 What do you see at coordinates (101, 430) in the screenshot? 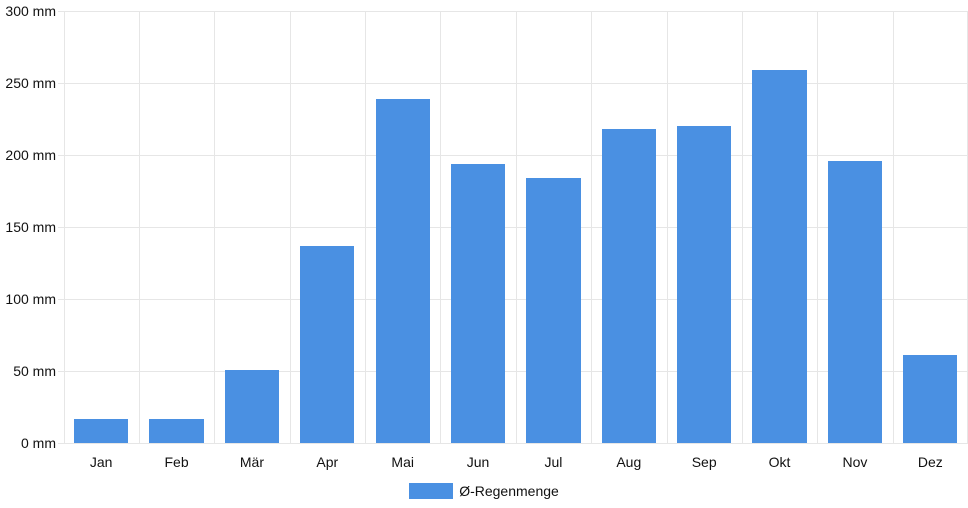
I see `bar-jan` at bounding box center [101, 430].